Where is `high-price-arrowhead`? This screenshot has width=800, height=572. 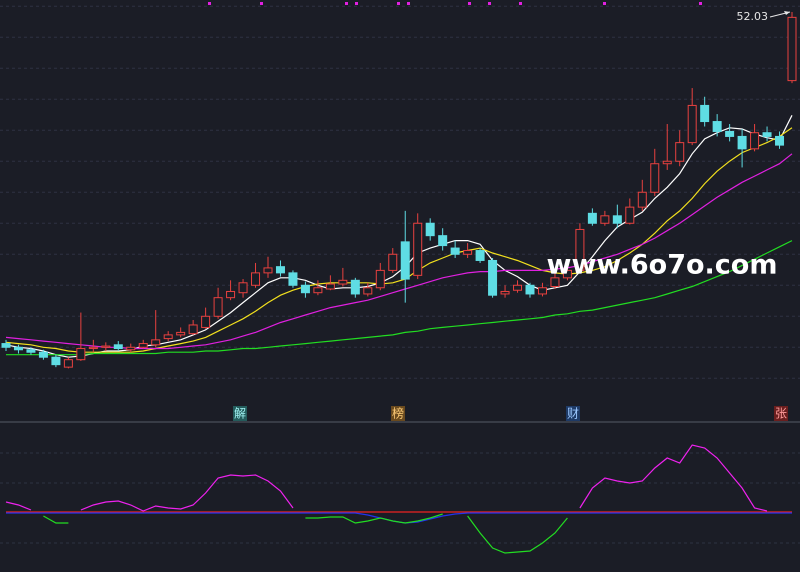
high-price-arrowhead is located at coordinates (787, 13).